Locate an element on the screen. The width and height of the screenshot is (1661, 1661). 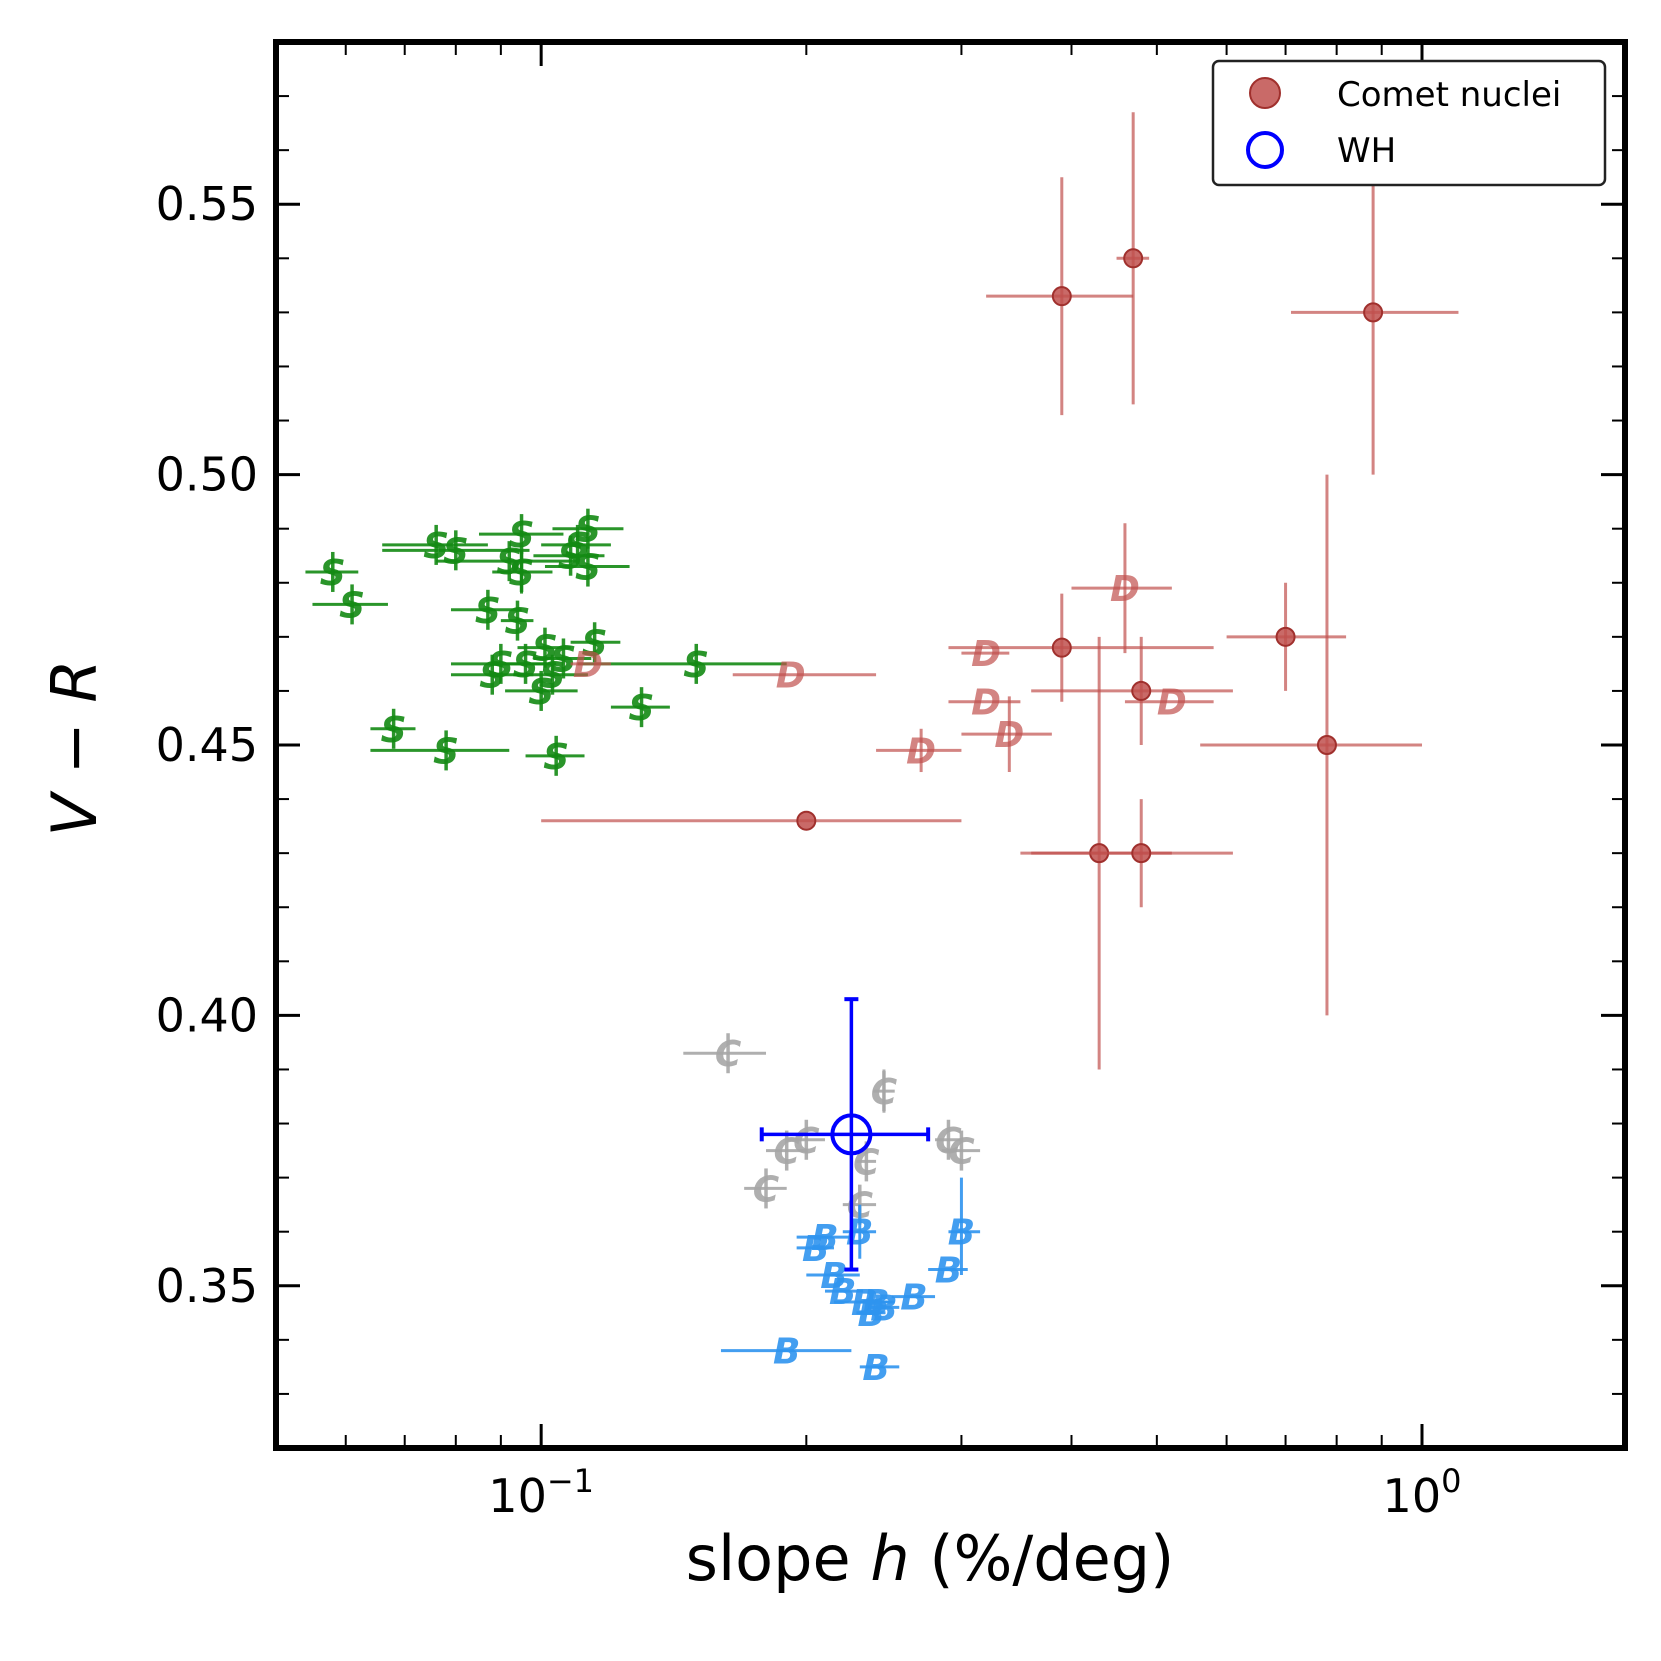
legend-label-wh: WH is located at coordinates (1366, 151).